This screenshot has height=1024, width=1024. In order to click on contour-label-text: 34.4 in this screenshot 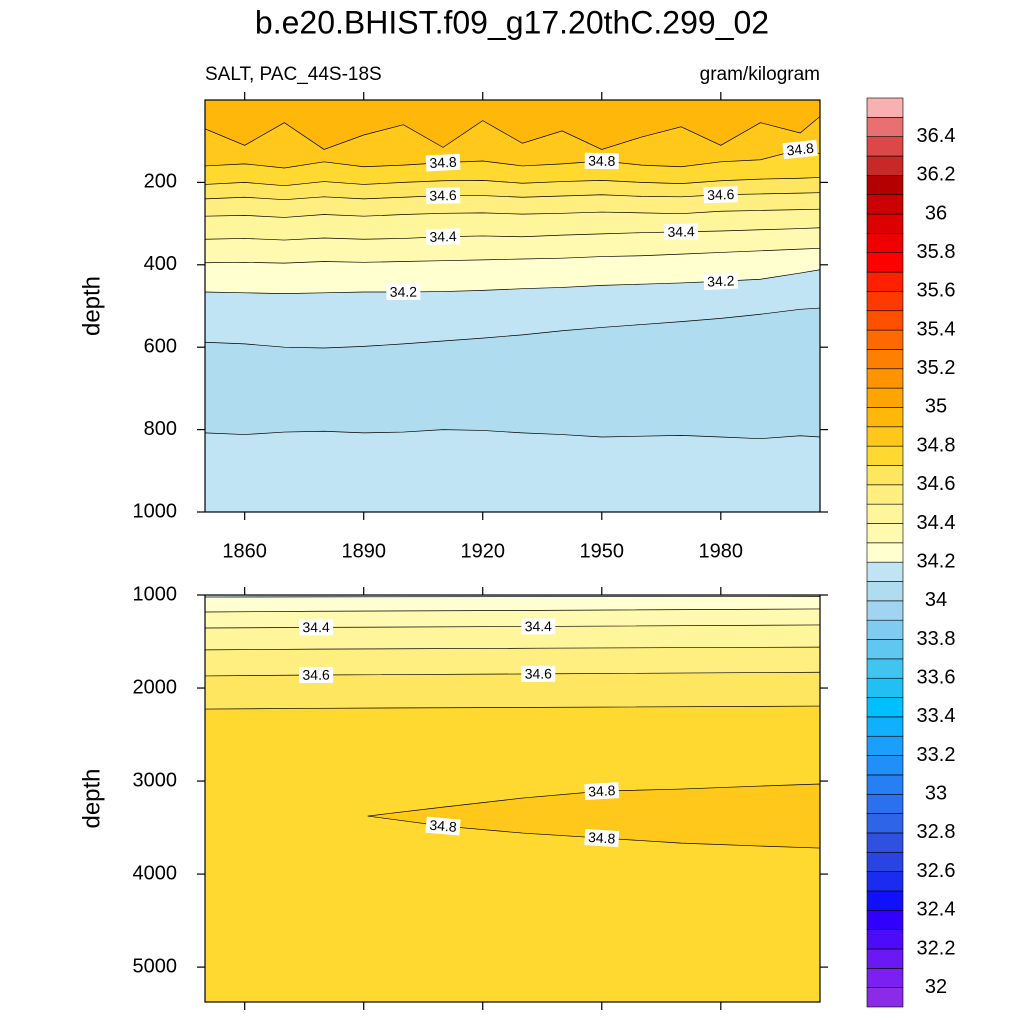, I will do `click(681, 231)`.